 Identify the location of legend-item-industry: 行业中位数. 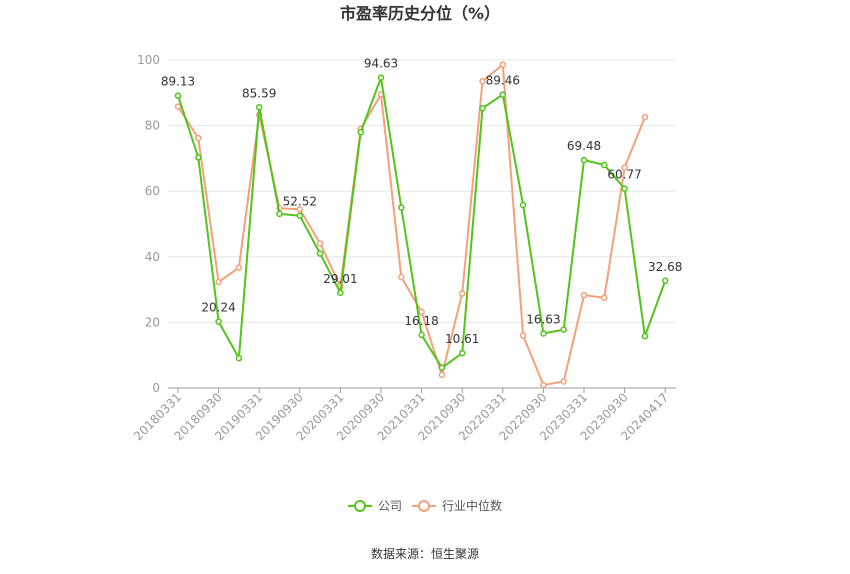
(457, 505).